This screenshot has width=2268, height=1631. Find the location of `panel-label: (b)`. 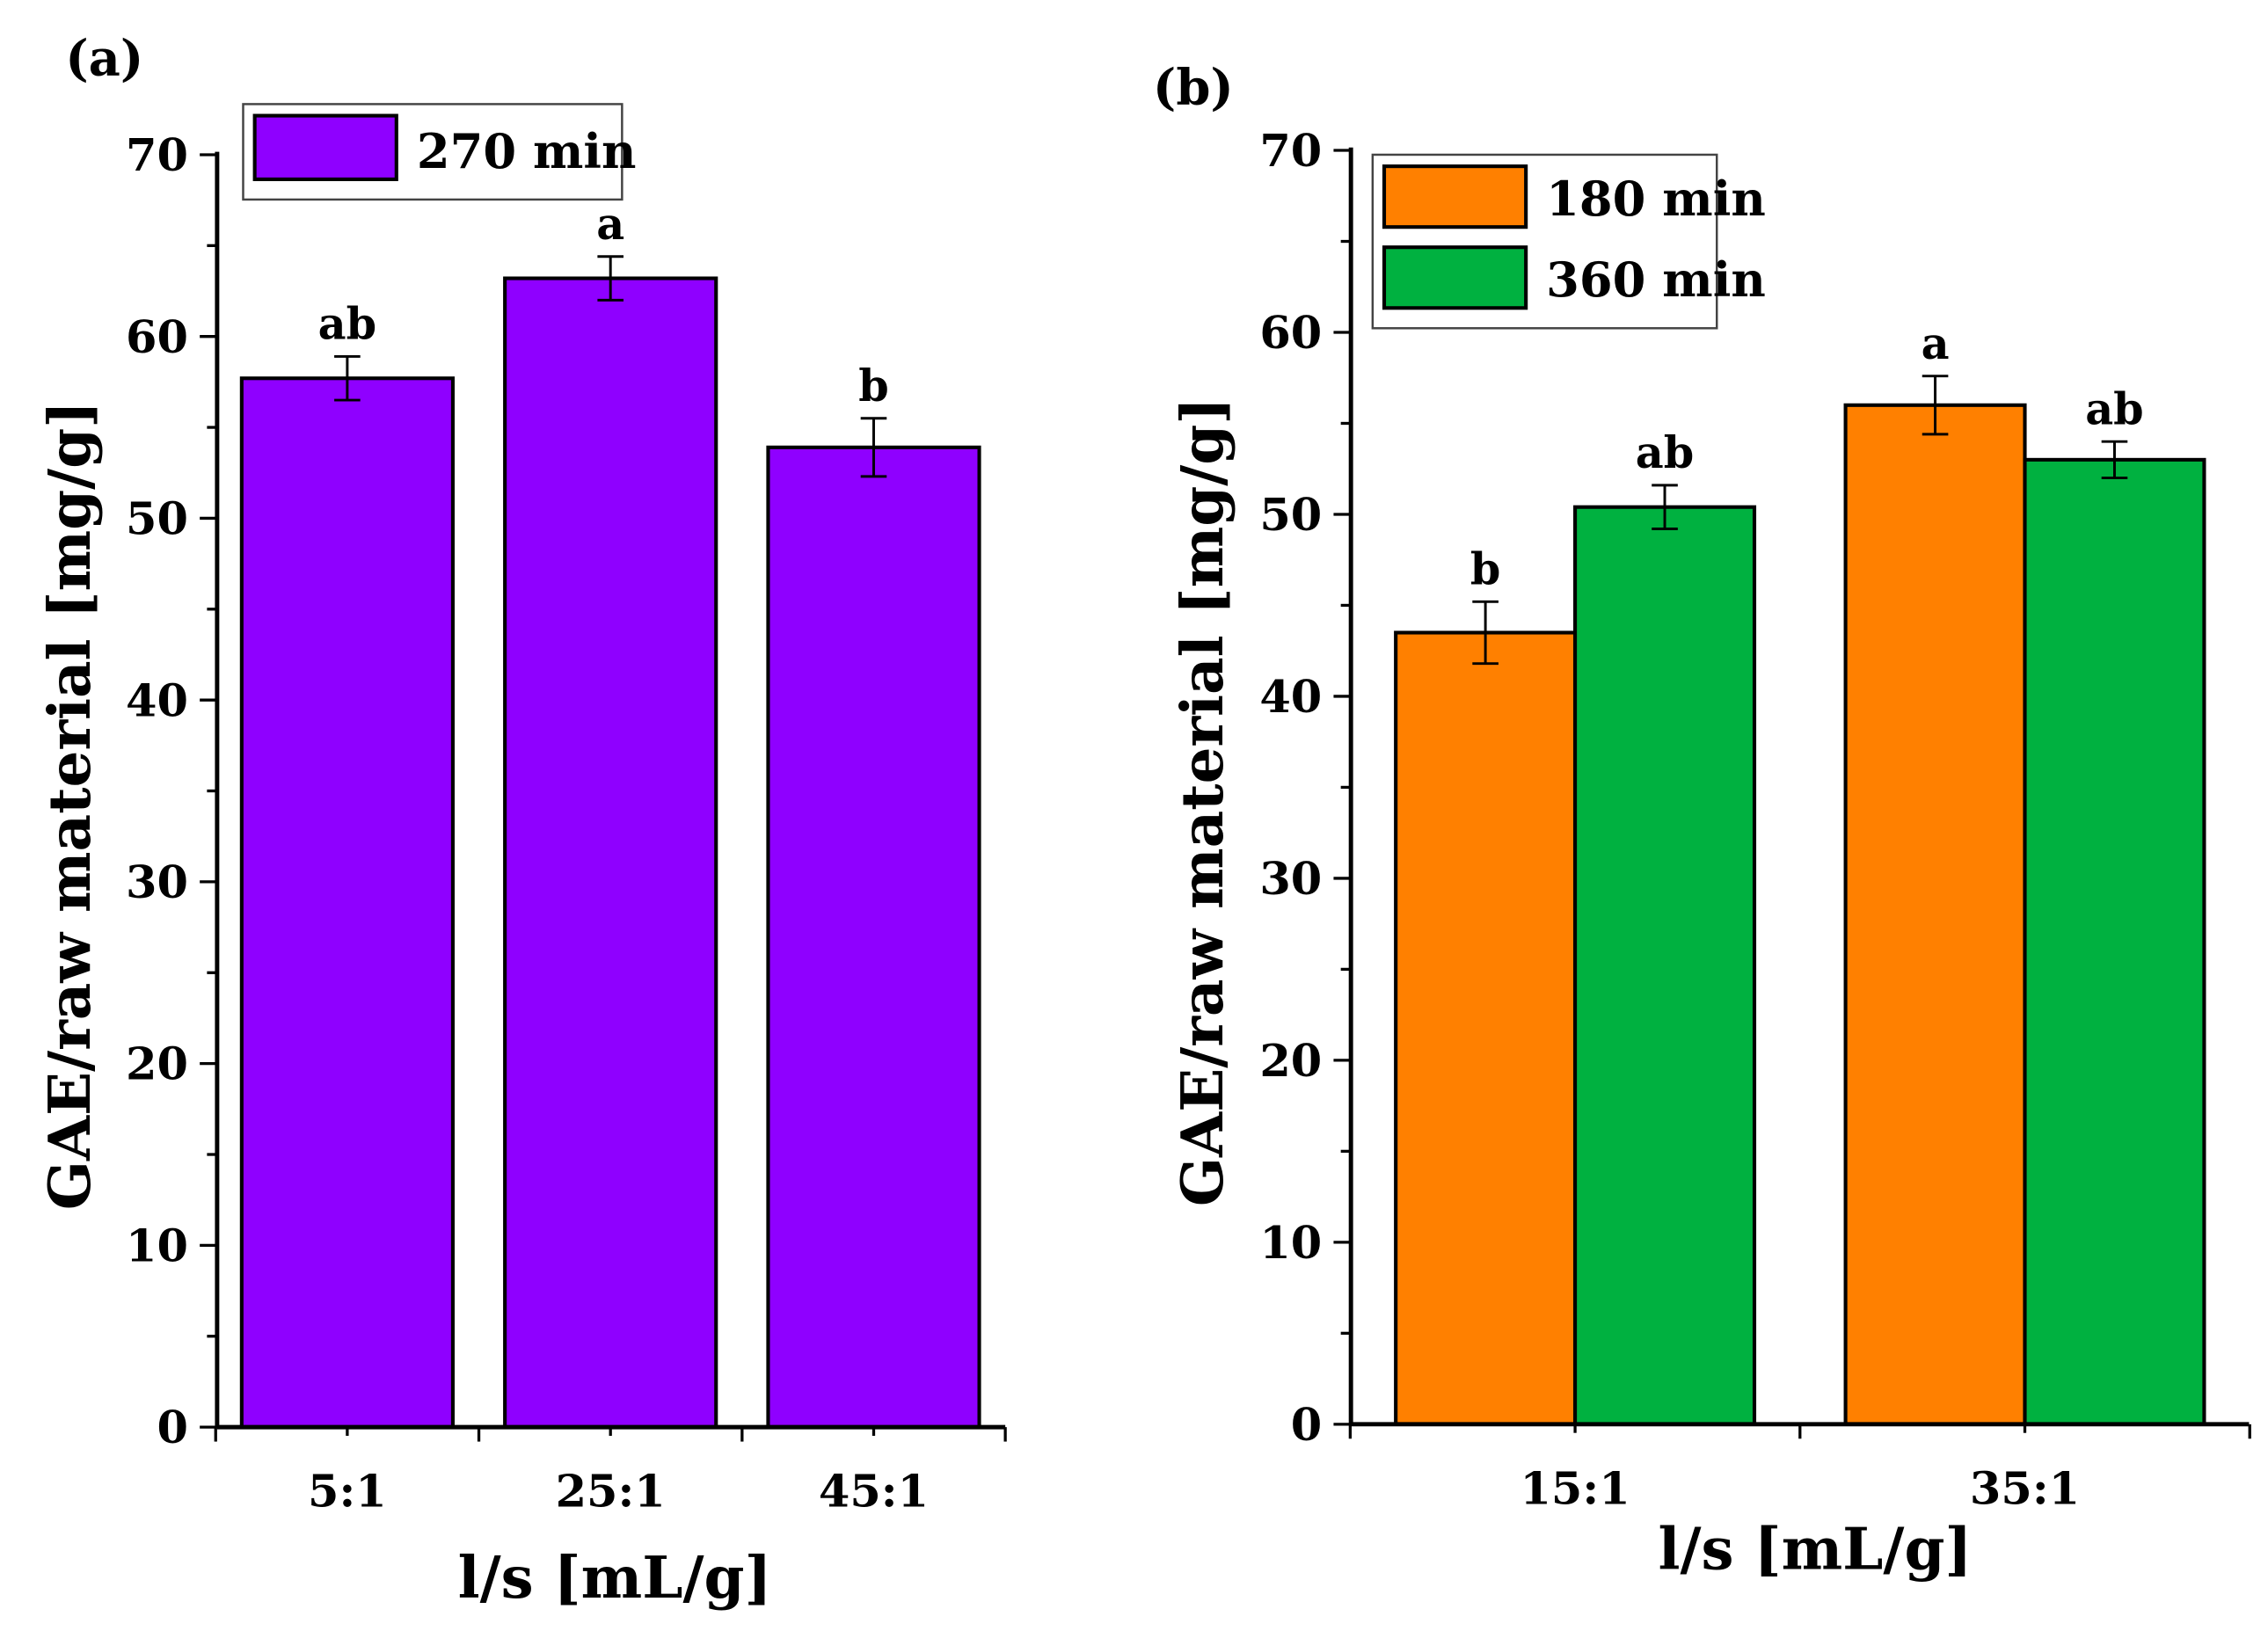

panel-label: (b) is located at coordinates (1193, 88).